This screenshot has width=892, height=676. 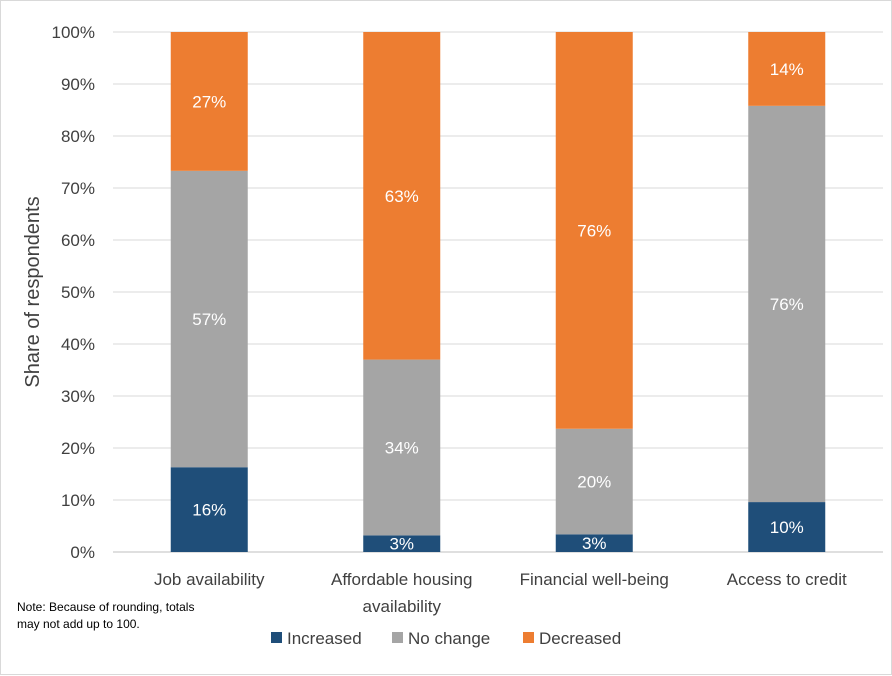 I want to click on data-label: 57%, so click(x=209, y=319).